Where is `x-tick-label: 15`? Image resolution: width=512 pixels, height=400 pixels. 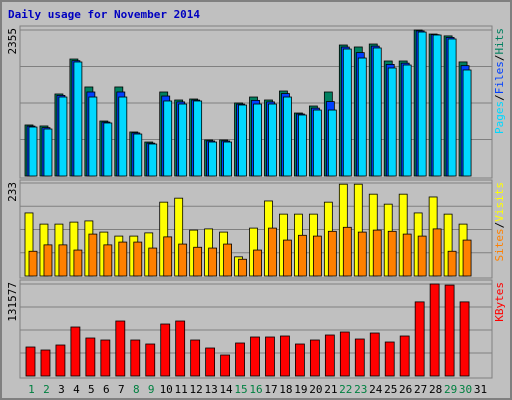
x-tick-label: 15 is located at coordinates (240, 389).